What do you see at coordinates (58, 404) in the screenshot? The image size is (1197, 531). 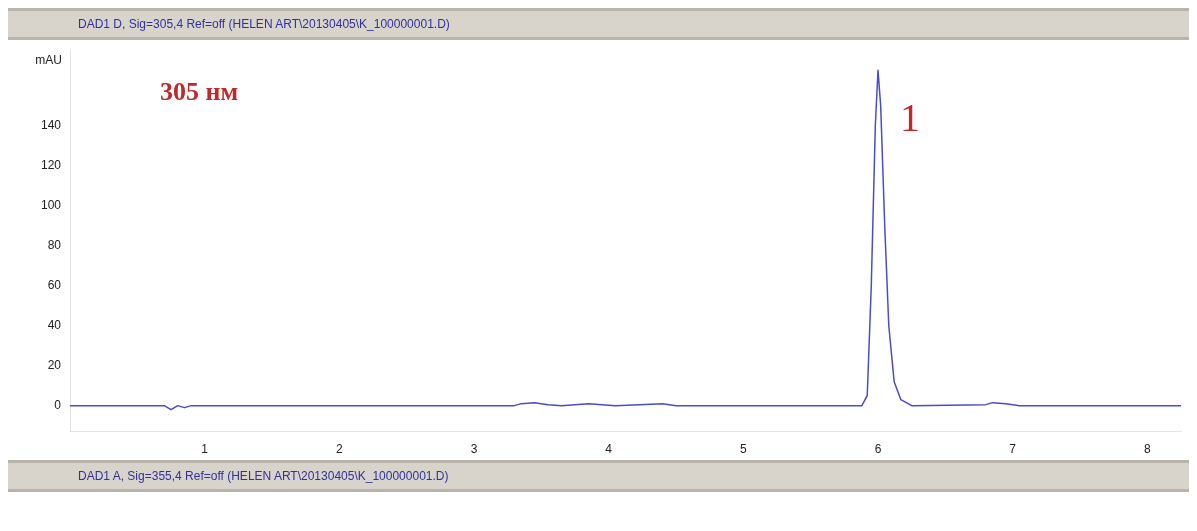 I see `y-tick-label: 0` at bounding box center [58, 404].